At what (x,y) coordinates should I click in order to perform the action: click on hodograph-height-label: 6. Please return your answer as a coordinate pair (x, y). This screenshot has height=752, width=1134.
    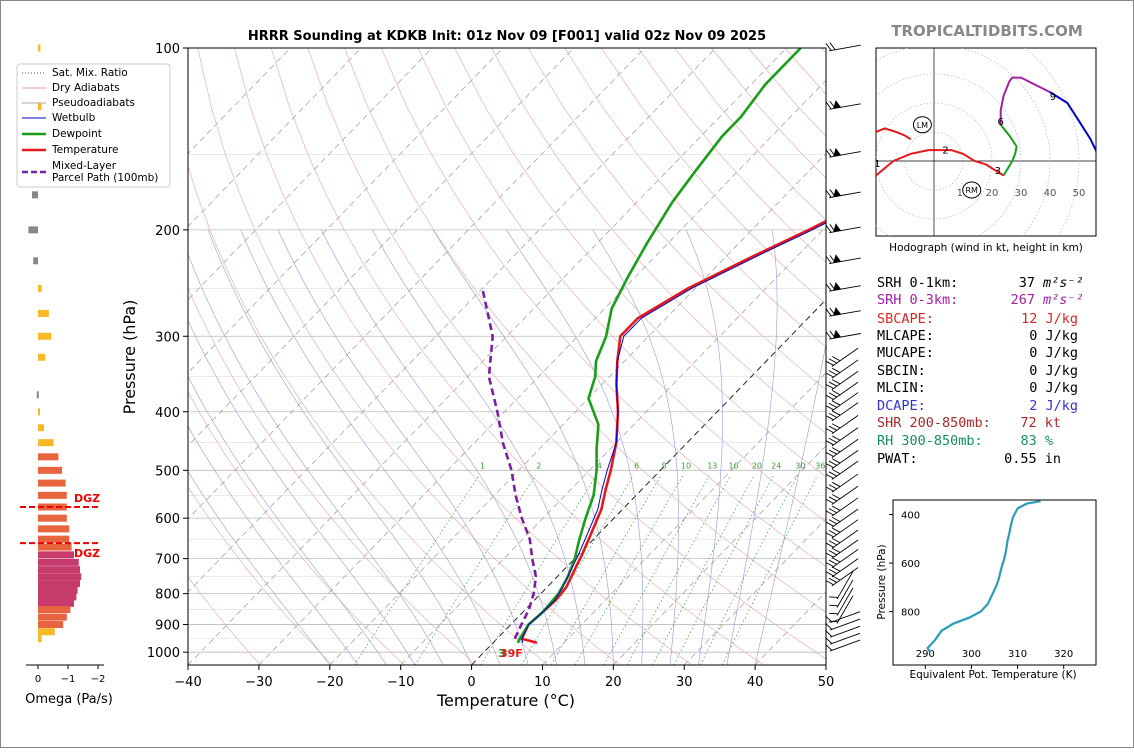
    Looking at the image, I should click on (1001, 122).